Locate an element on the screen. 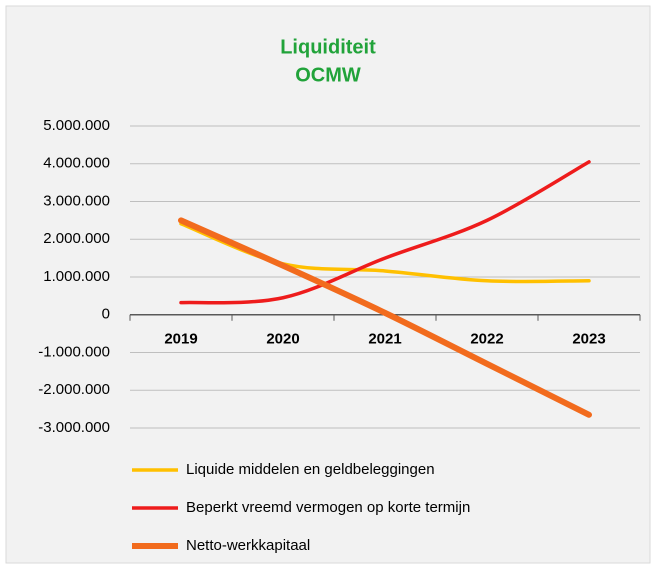 The image size is (656, 569). x-tick-label: 2019 is located at coordinates (180, 339).